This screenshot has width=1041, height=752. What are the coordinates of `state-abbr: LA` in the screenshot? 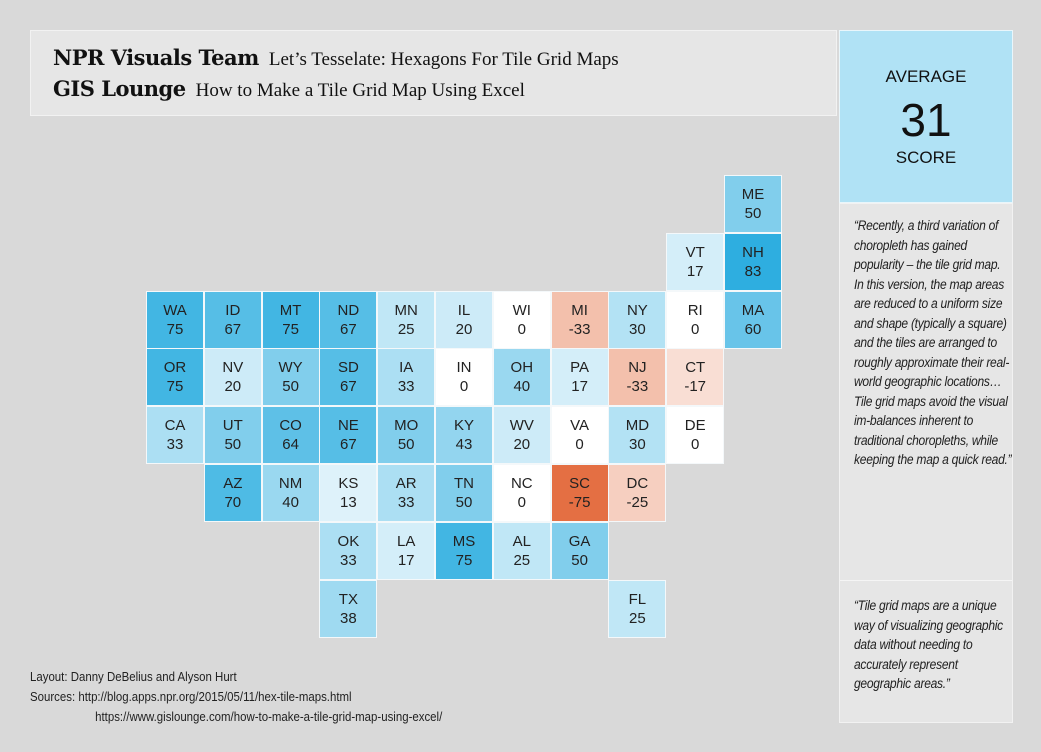 It's located at (406, 541).